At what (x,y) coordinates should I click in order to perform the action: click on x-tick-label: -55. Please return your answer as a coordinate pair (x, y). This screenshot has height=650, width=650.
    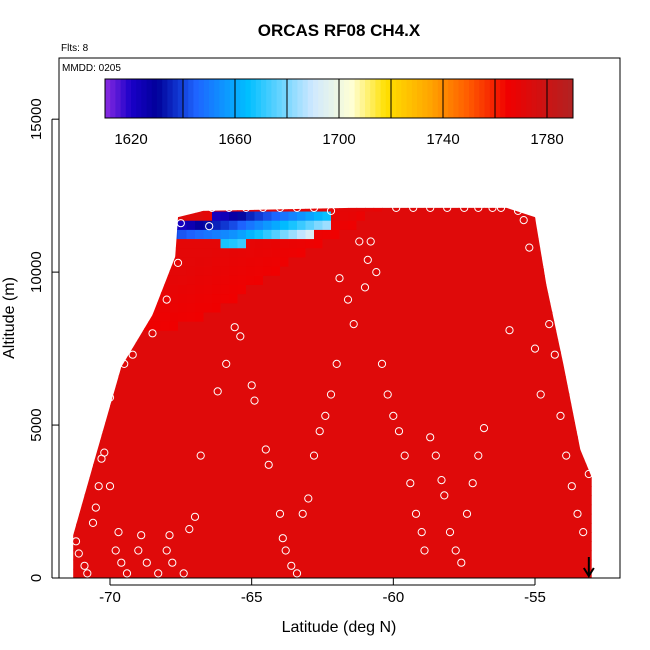
    Looking at the image, I should click on (535, 597).